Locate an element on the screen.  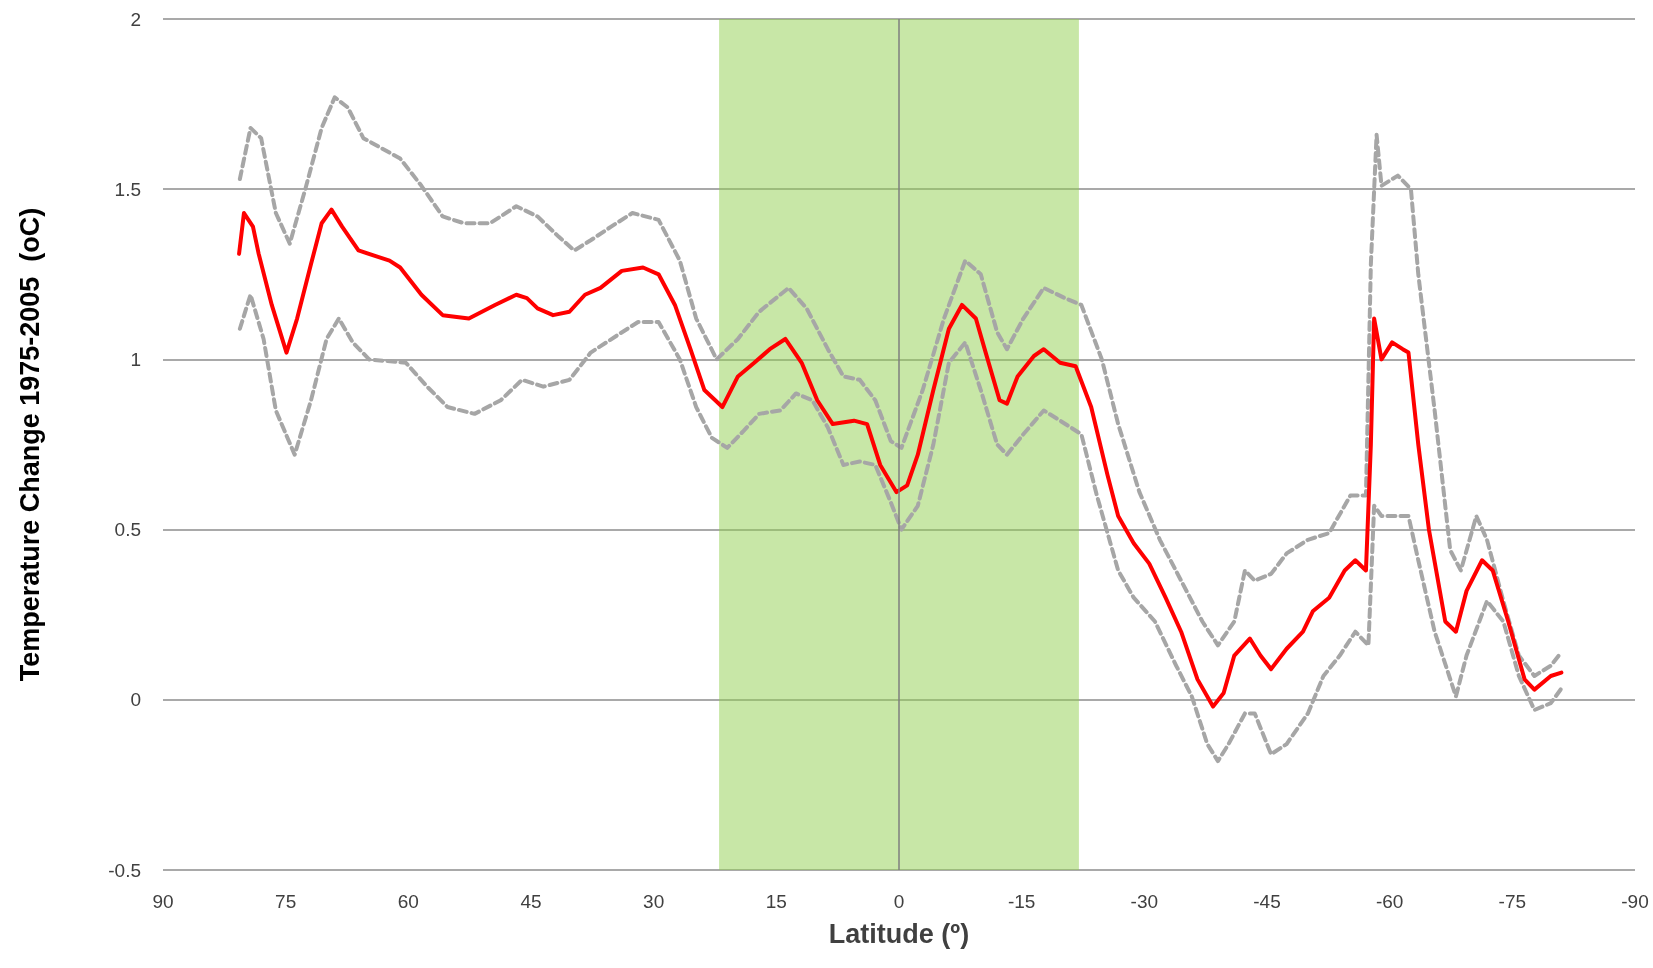
x-tick-label: 30 is located at coordinates (654, 901).